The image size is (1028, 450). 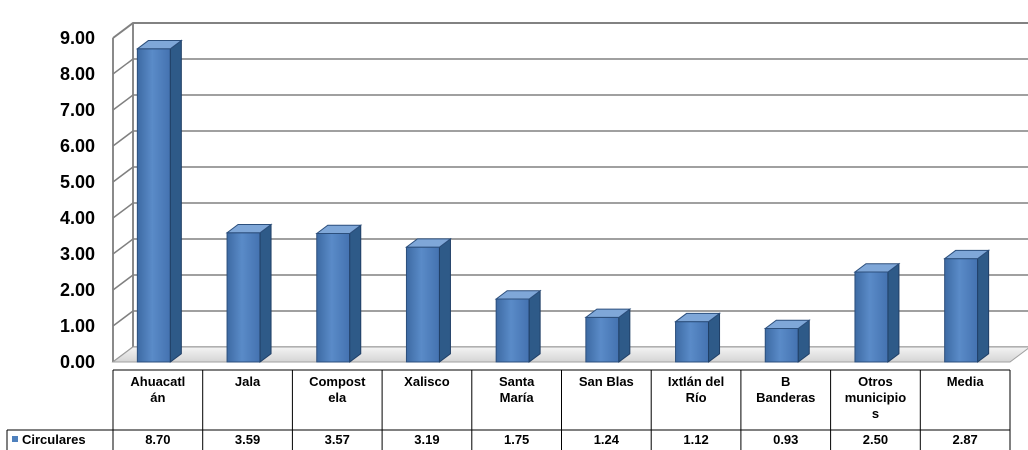 What do you see at coordinates (785, 397) in the screenshot?
I see `category-label: Banderas` at bounding box center [785, 397].